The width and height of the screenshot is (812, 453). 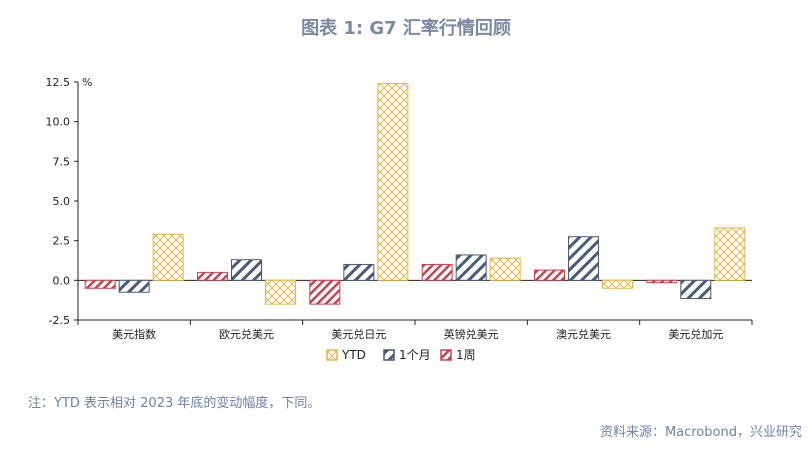 I want to click on legend-label: YTD, so click(x=353, y=355).